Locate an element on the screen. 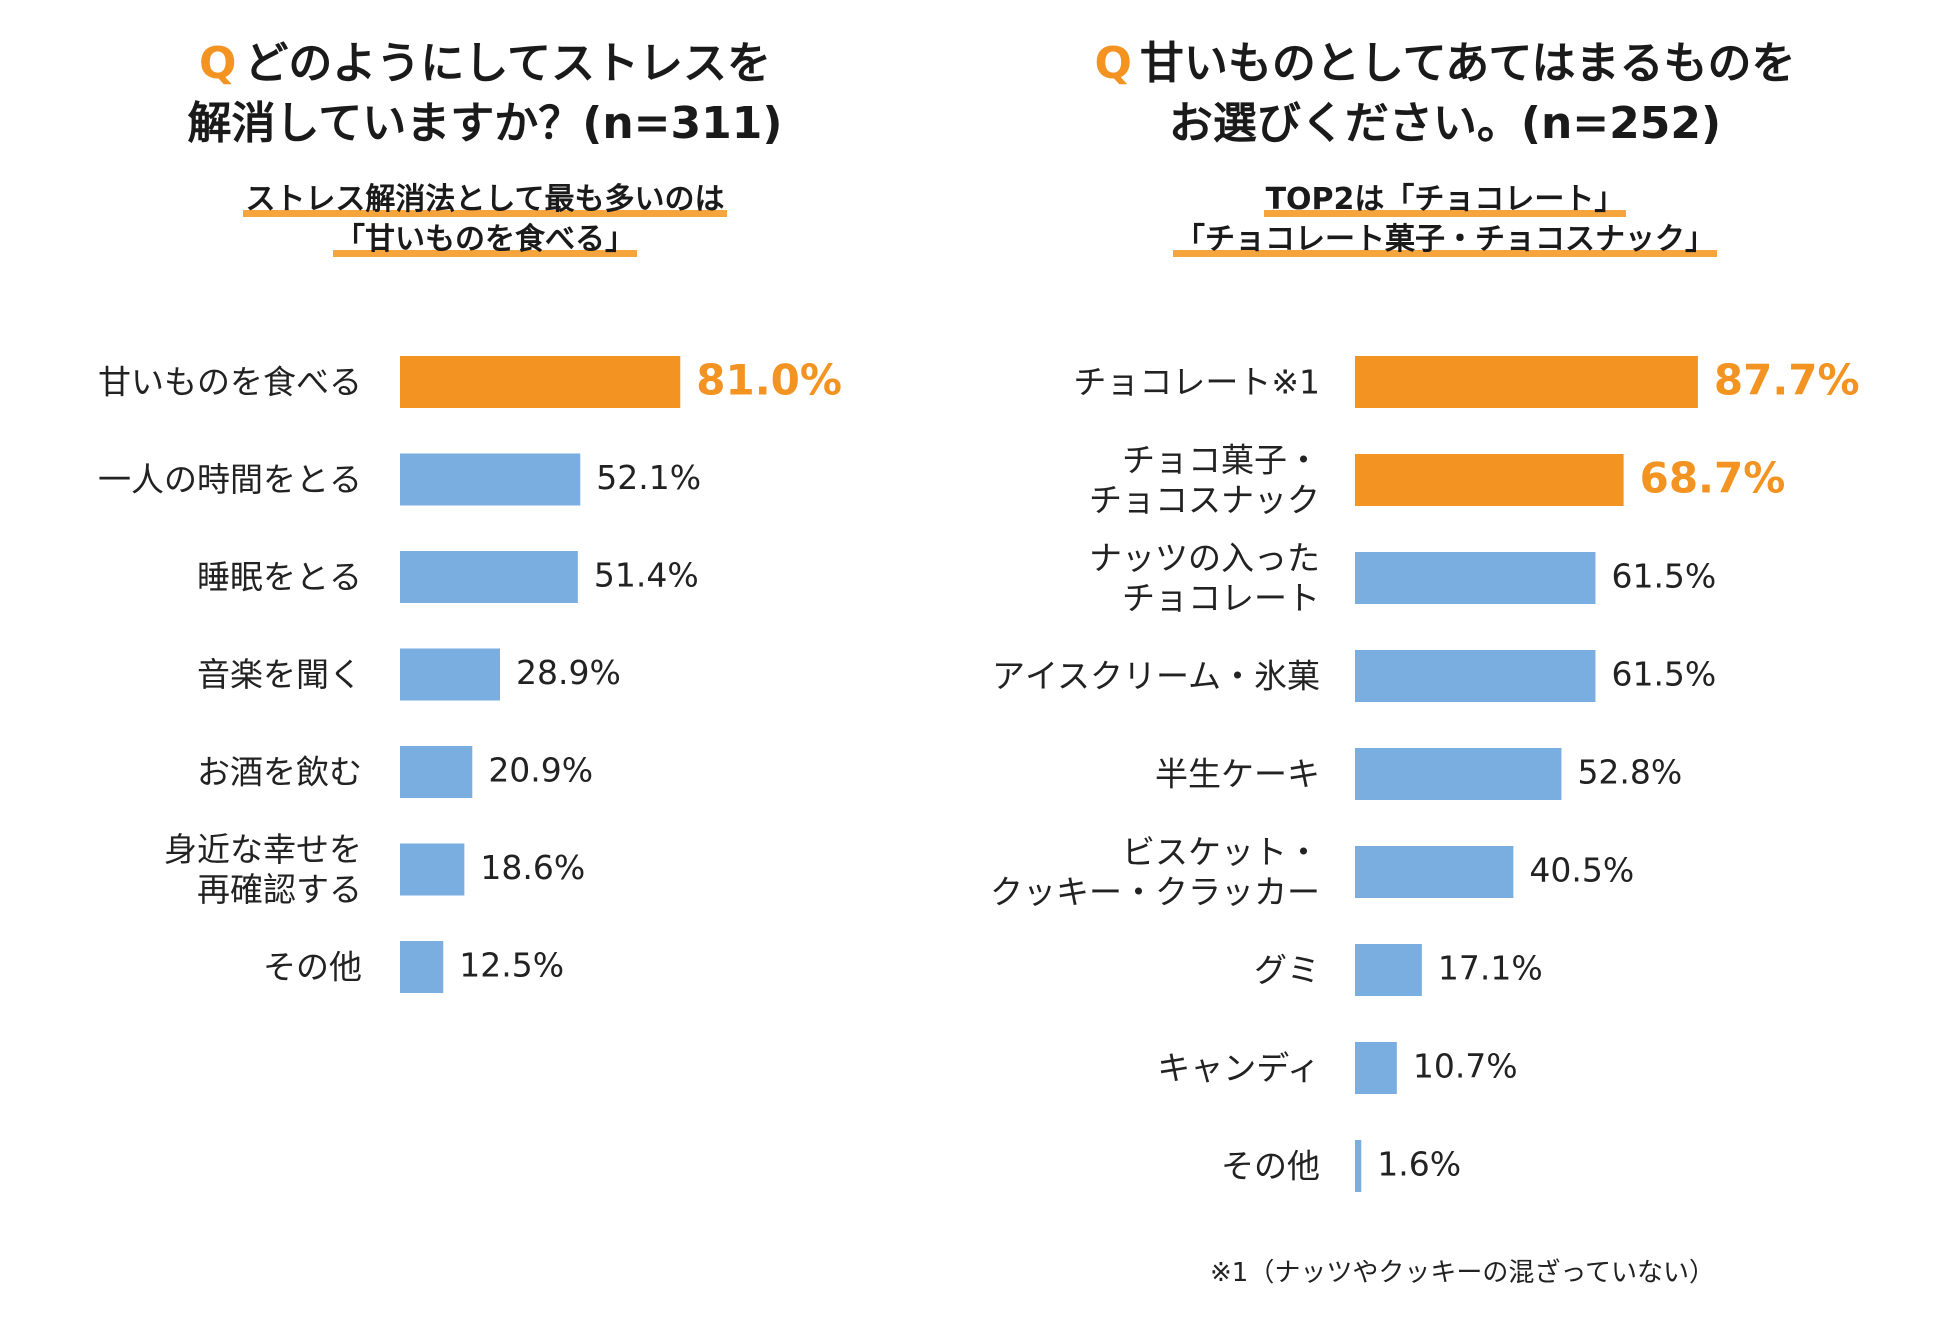  category-label-5: お酒を飲む is located at coordinates (279, 772).